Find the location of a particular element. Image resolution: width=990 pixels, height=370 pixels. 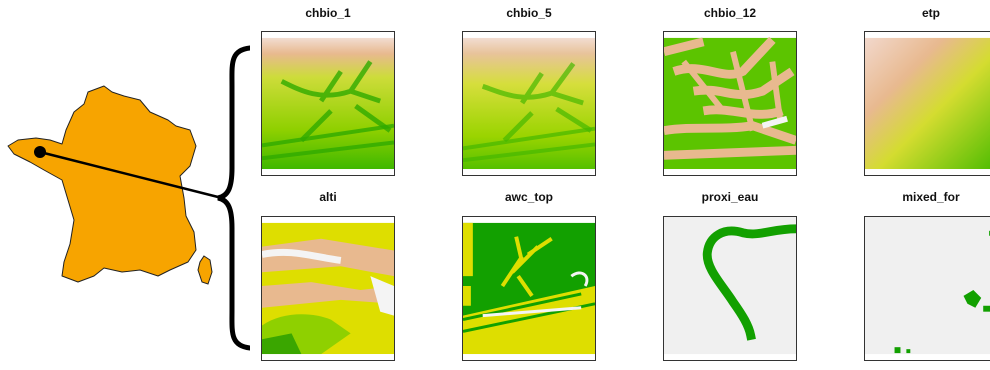

panel-title-alti: alti is located at coordinates (328, 197).